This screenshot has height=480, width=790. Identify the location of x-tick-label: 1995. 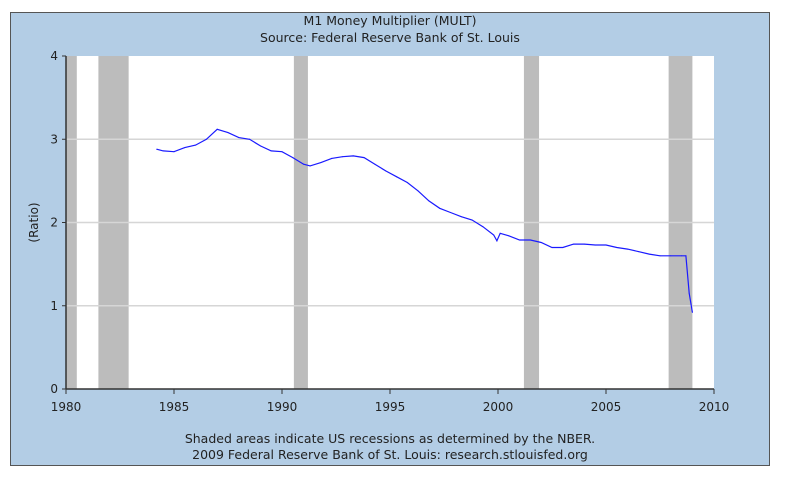
(390, 407).